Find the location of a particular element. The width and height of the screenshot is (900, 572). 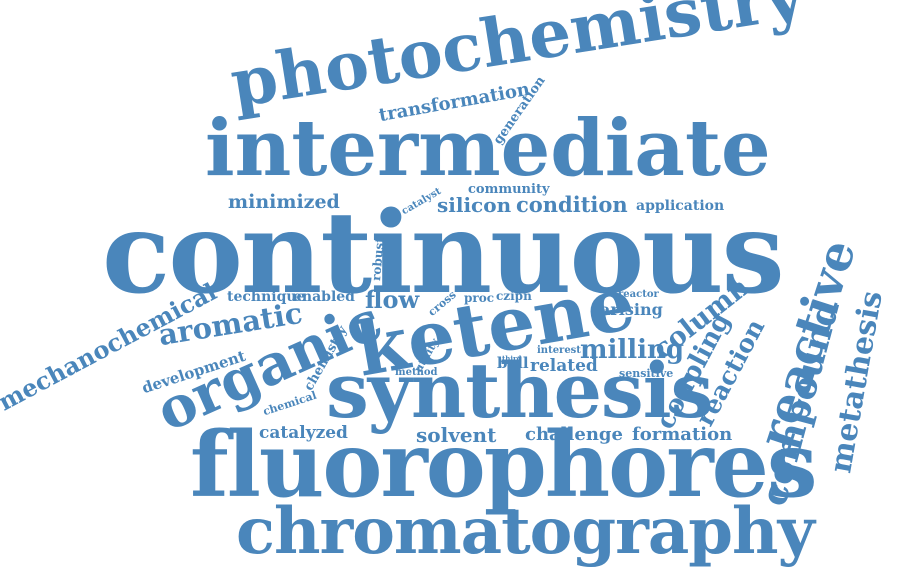

word-reactor: reactor is located at coordinates (638, 294).